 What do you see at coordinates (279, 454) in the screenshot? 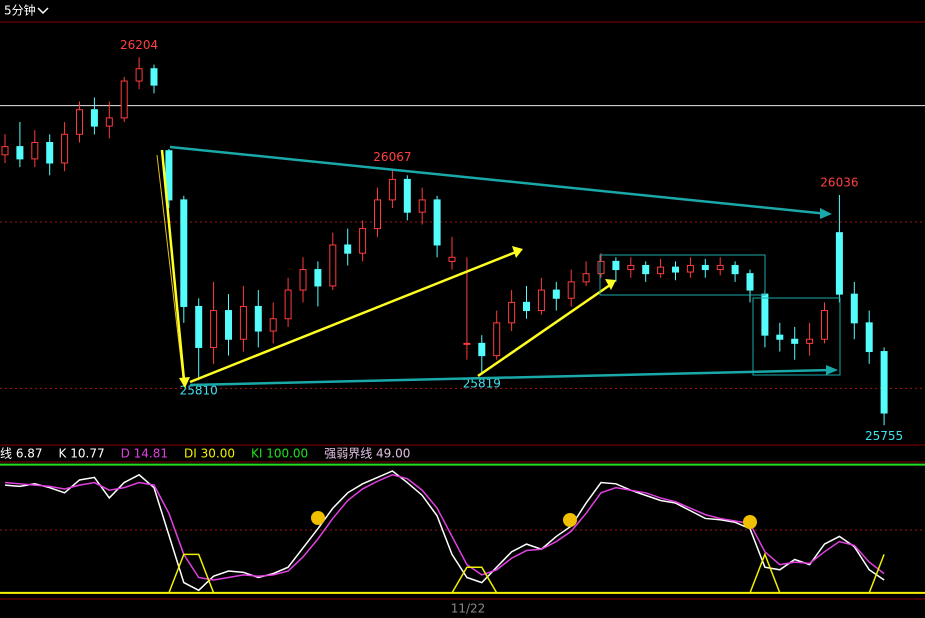
I see `legend-item: KI 100.00` at bounding box center [279, 454].